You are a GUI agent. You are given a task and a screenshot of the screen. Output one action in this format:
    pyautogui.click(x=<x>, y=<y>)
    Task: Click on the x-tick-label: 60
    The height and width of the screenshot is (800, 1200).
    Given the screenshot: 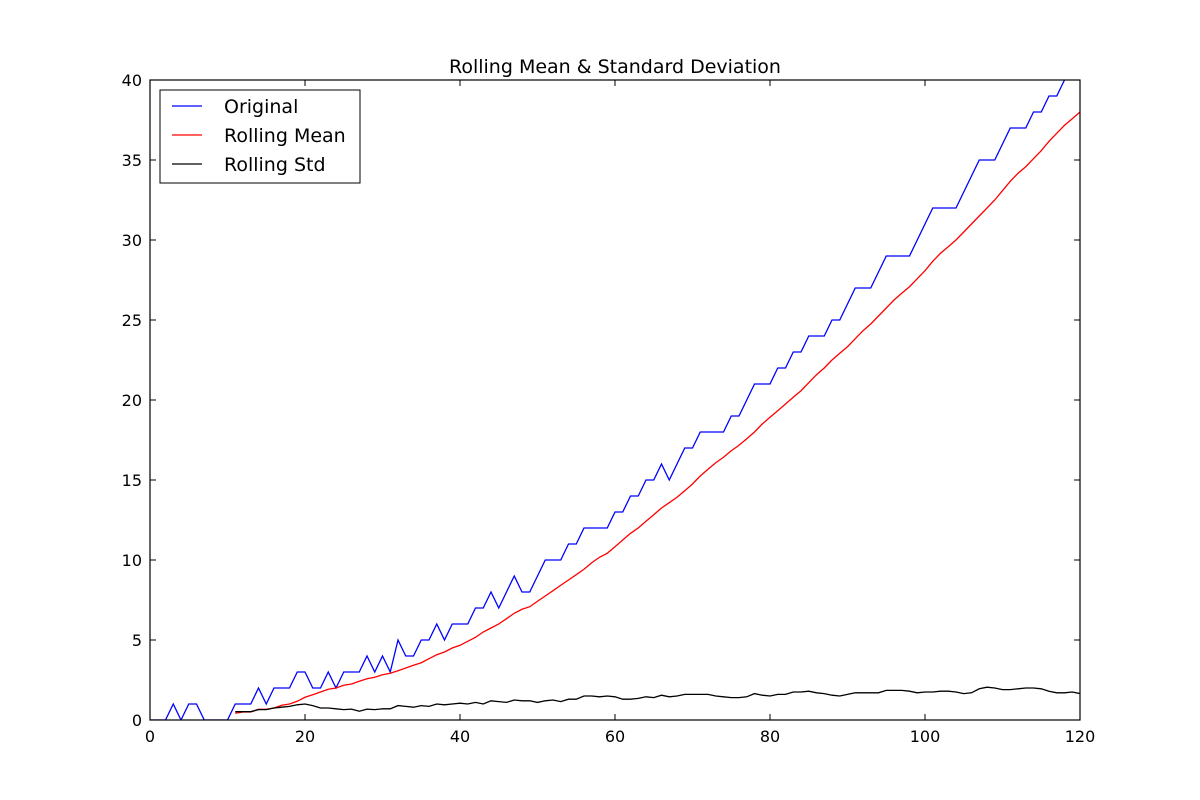 What is the action you would take?
    pyautogui.click(x=615, y=736)
    